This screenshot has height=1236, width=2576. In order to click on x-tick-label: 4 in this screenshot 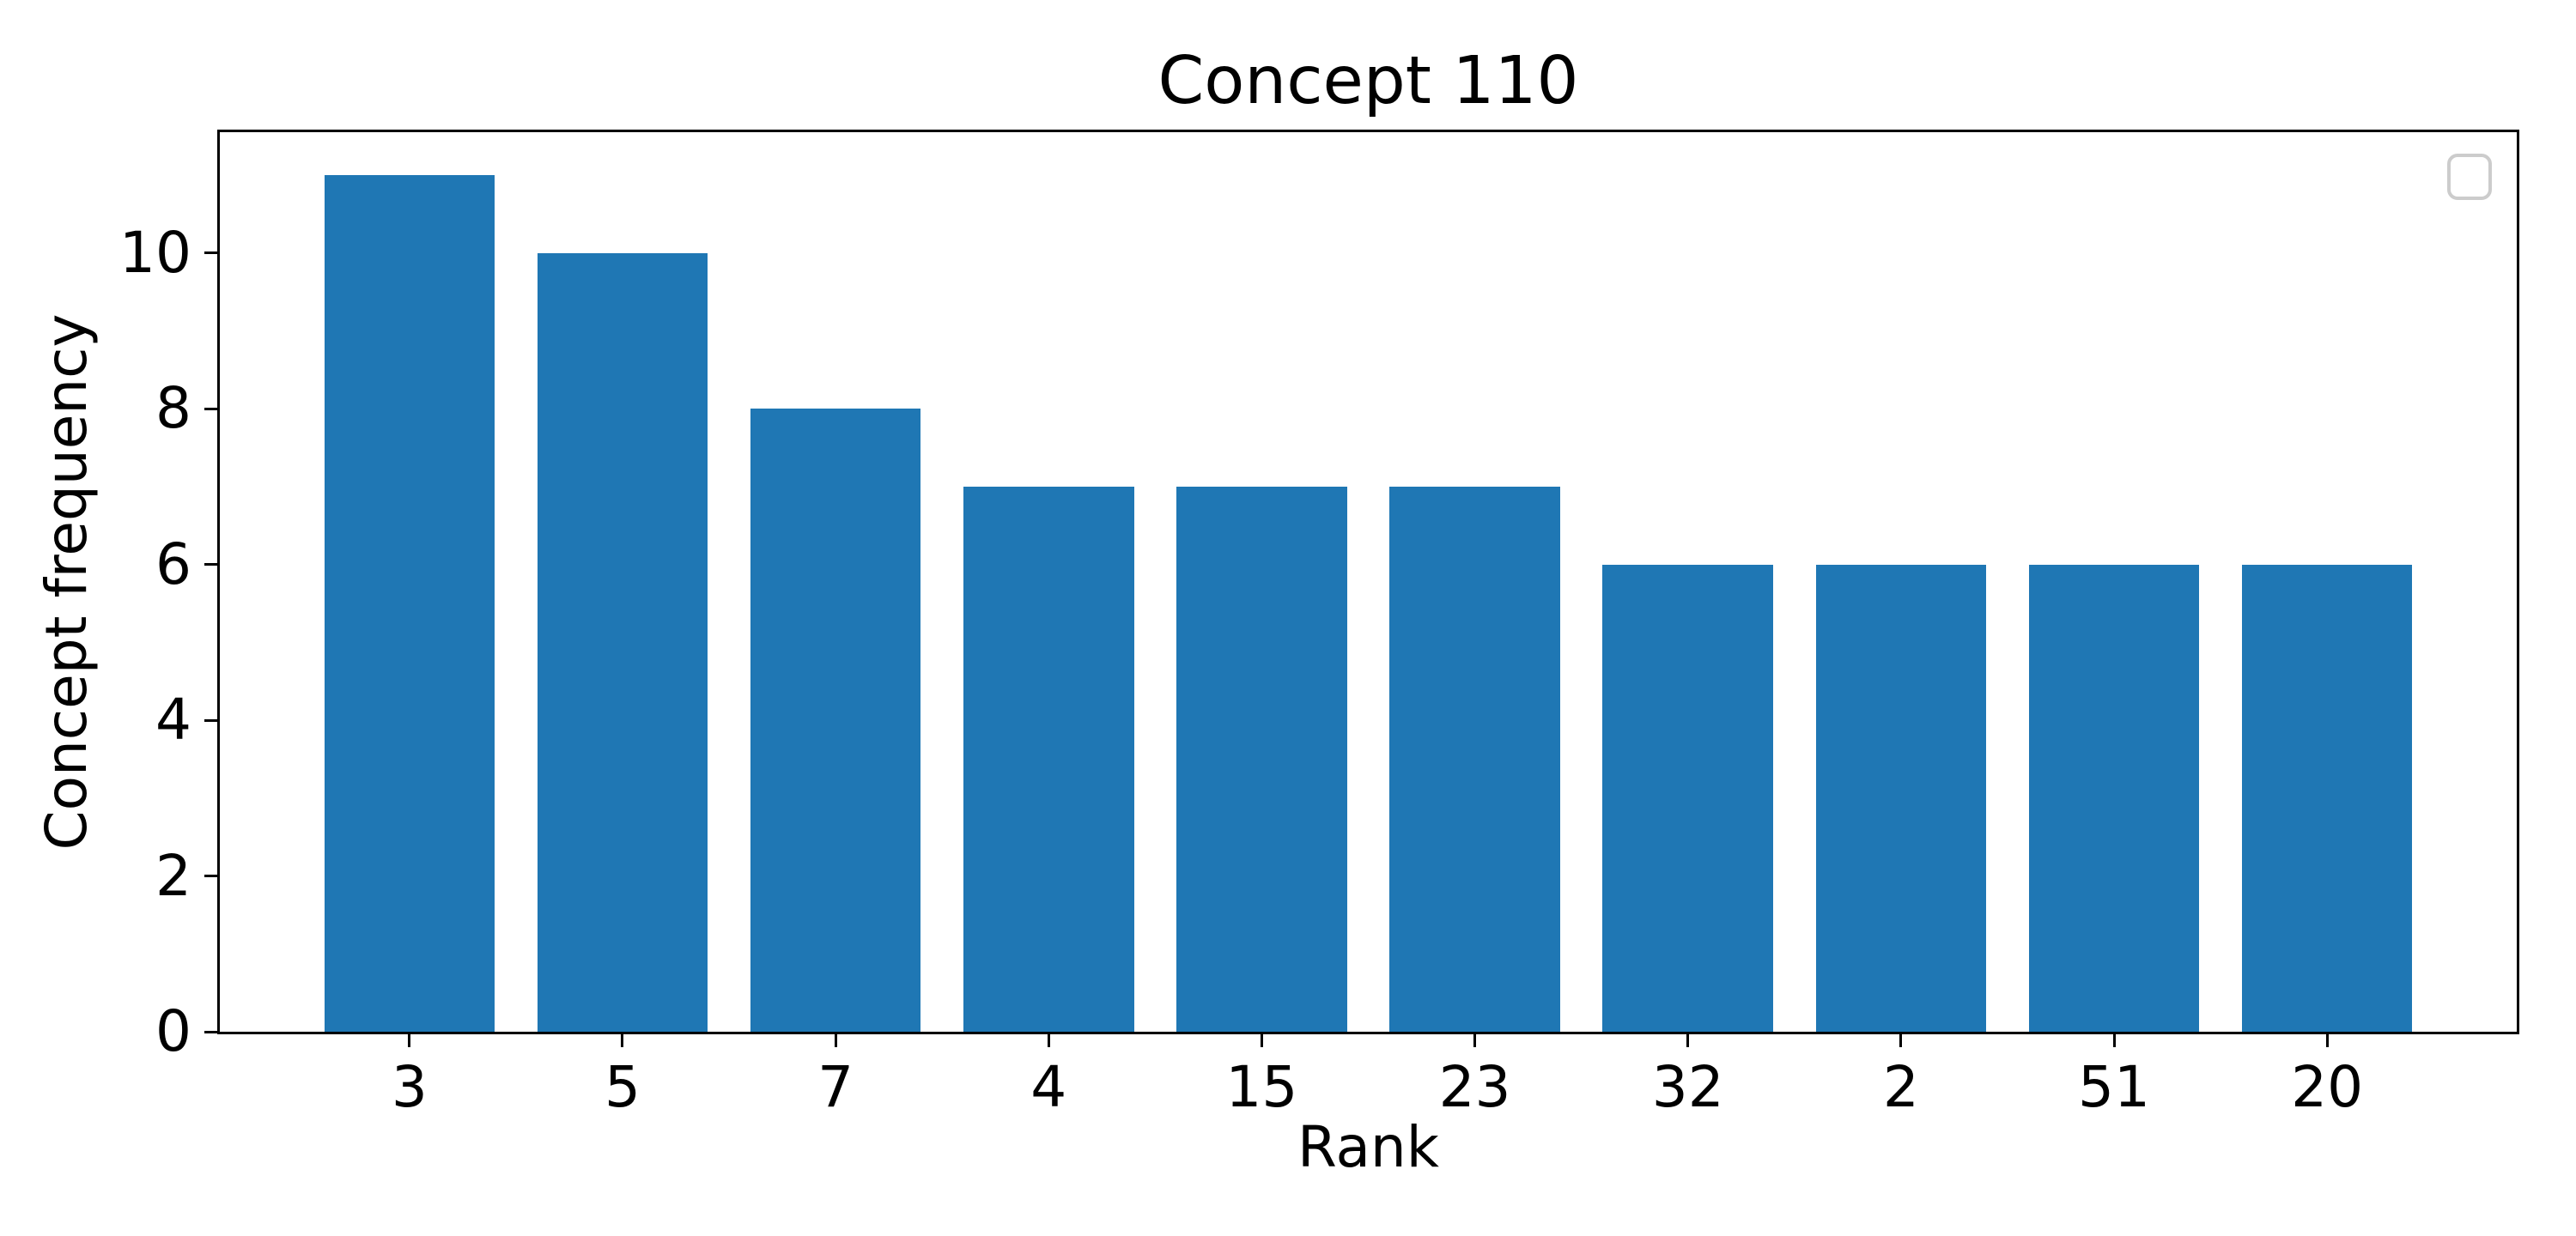, I will do `click(1049, 1087)`.